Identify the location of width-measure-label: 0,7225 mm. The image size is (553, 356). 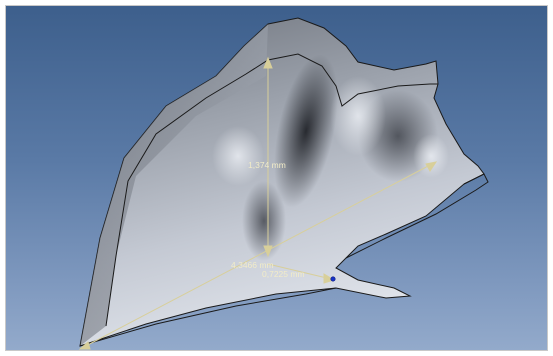
(283, 274).